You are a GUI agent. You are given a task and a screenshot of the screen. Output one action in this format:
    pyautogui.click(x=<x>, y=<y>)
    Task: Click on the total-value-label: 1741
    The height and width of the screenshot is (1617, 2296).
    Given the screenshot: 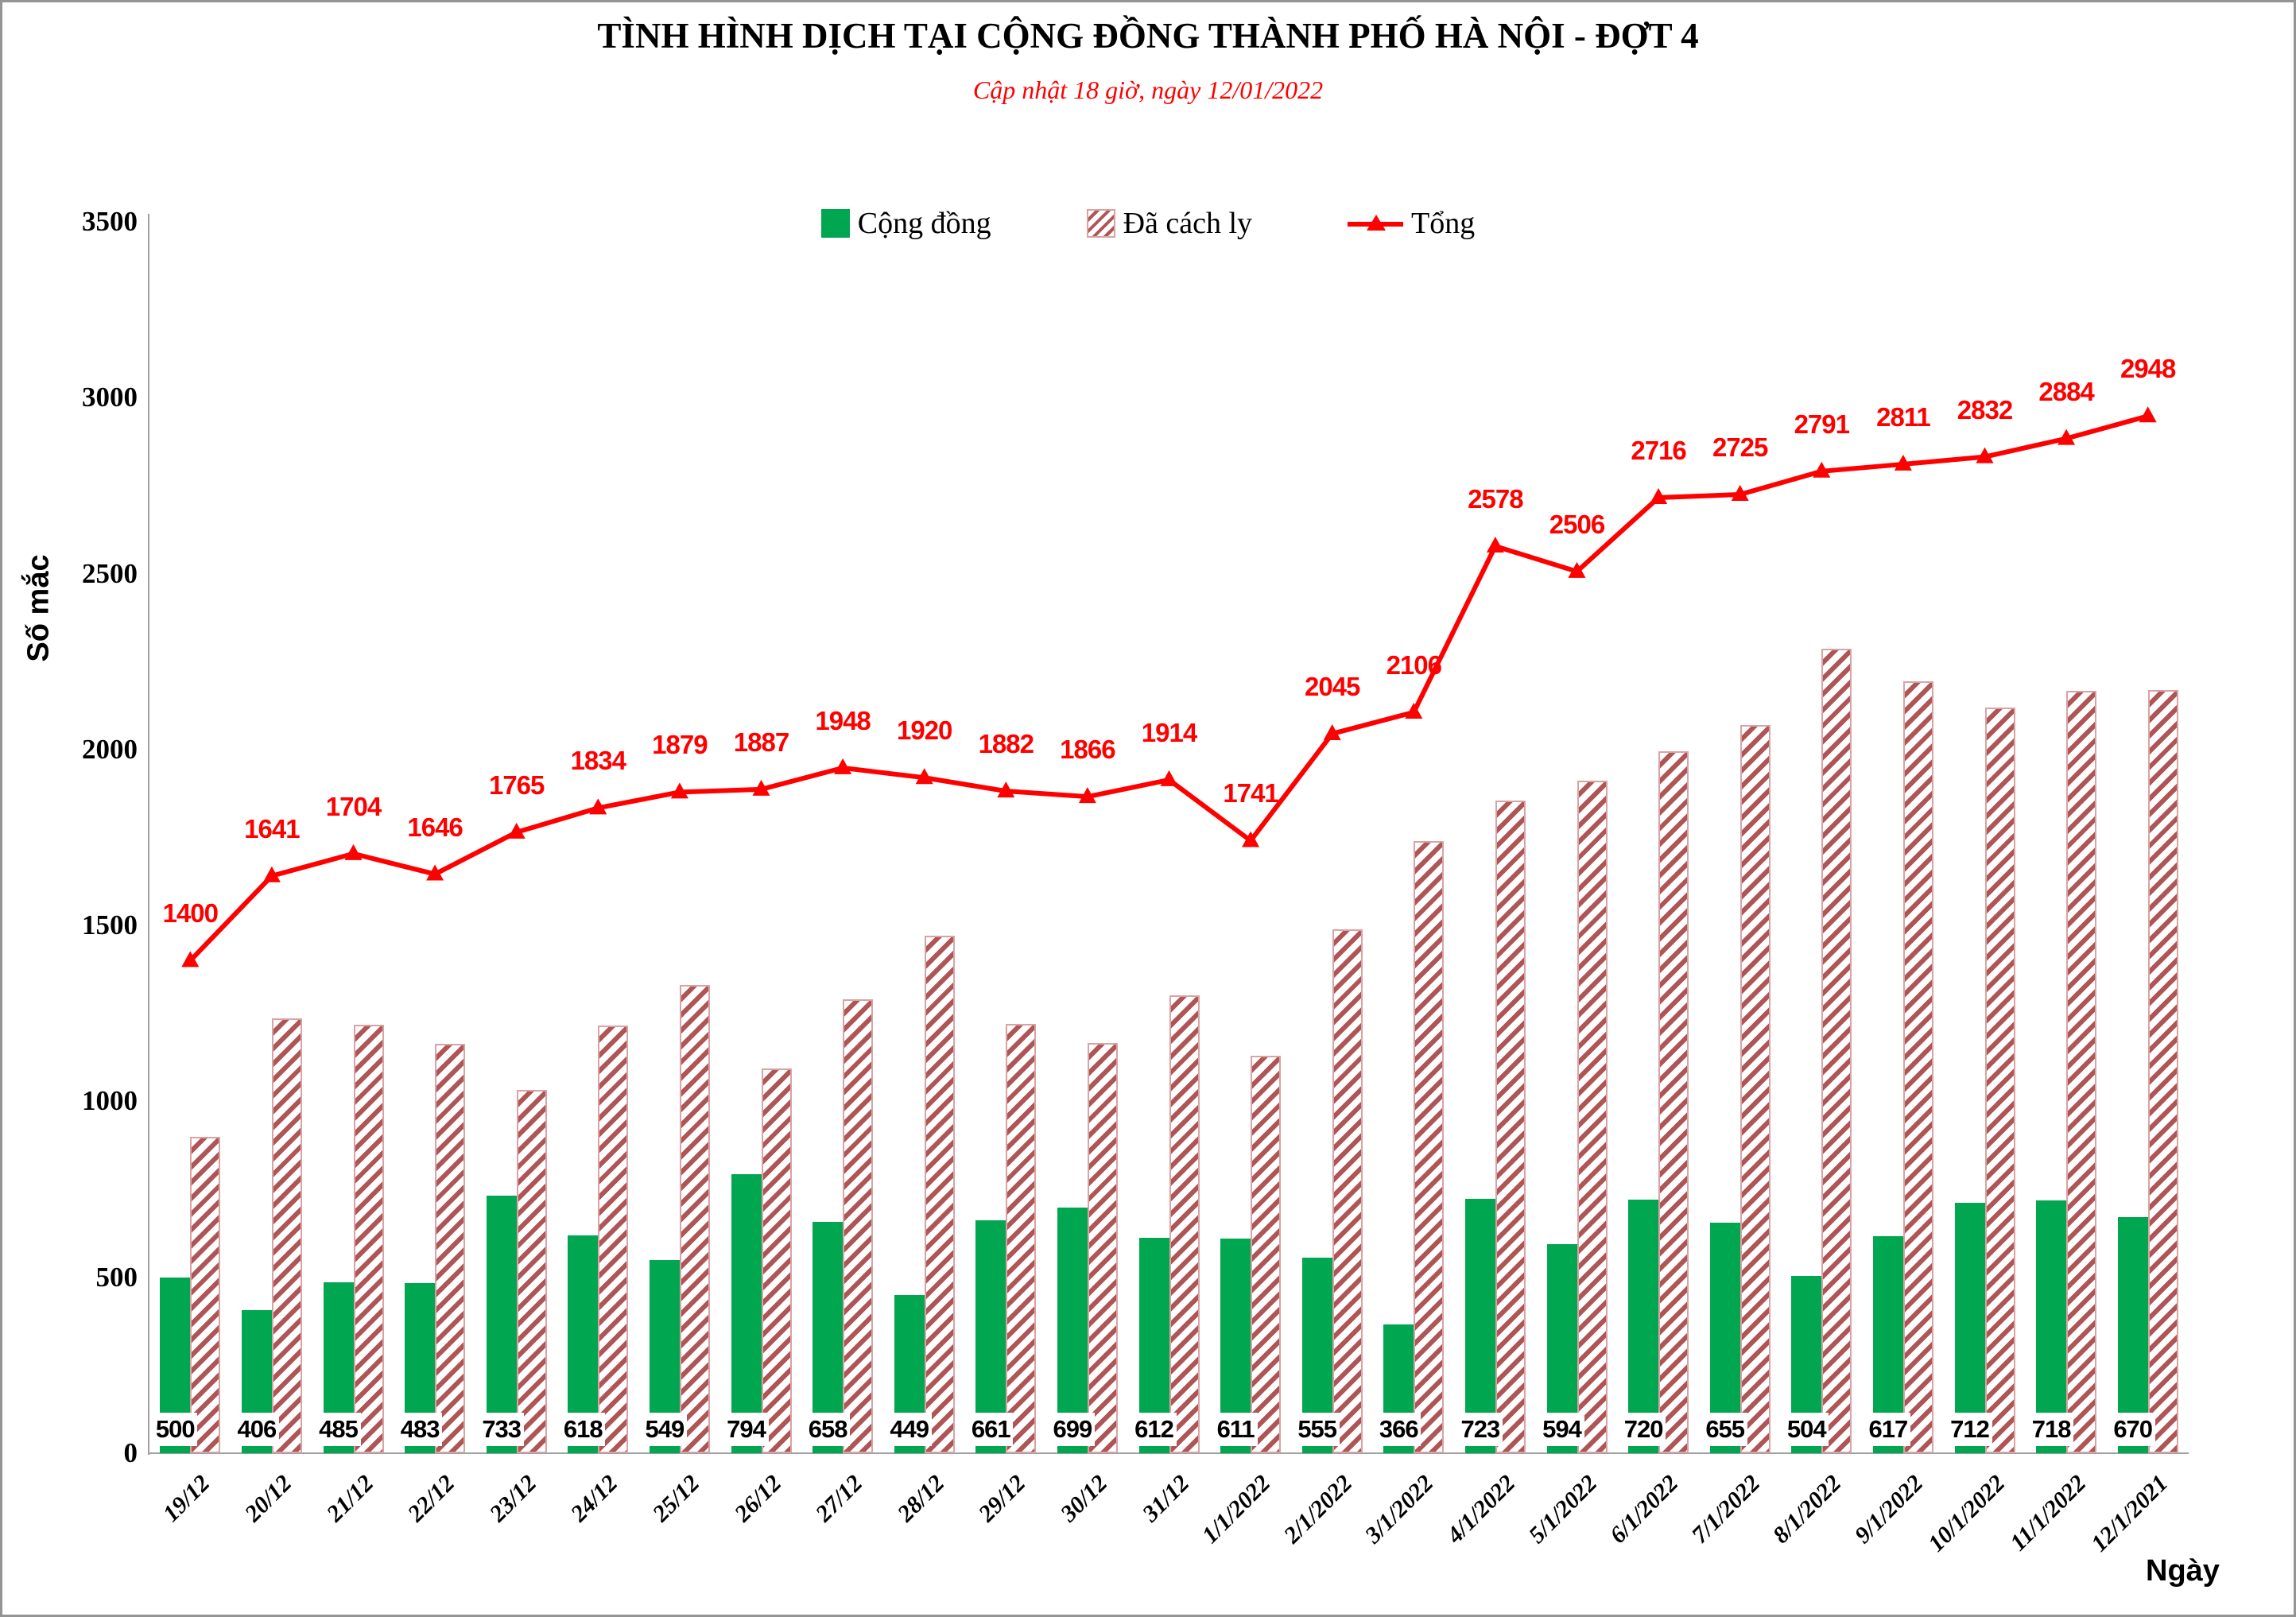 What is the action you would take?
    pyautogui.click(x=1250, y=793)
    